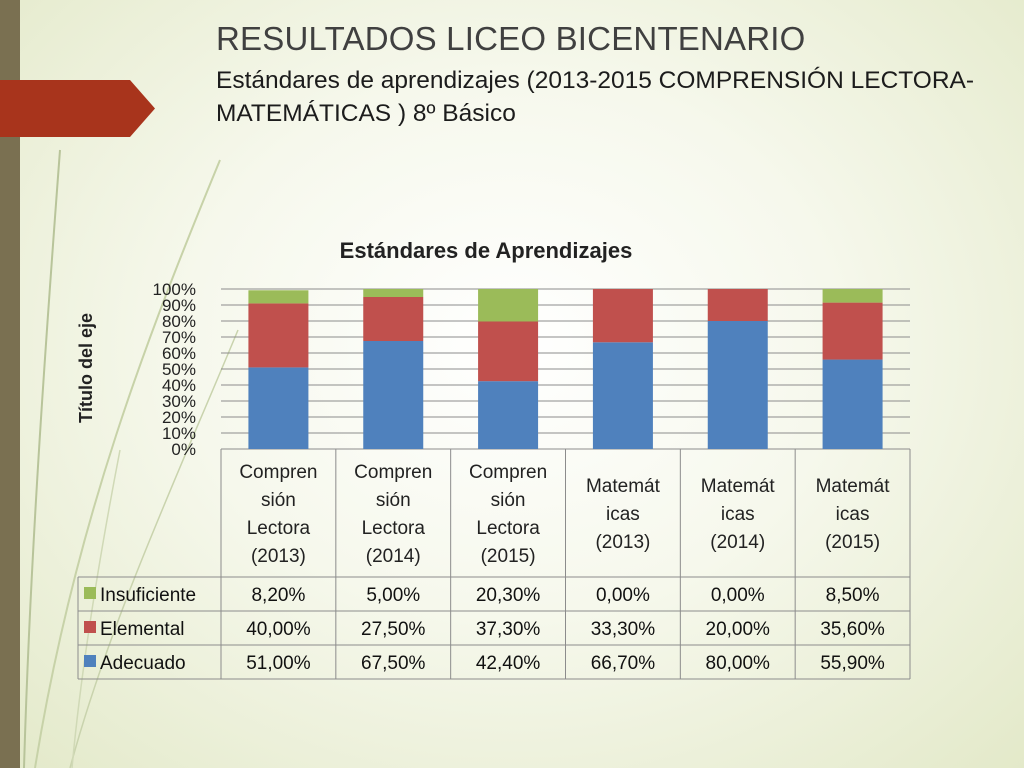  I want to click on y-axis-label: Título del eje, so click(86, 368).